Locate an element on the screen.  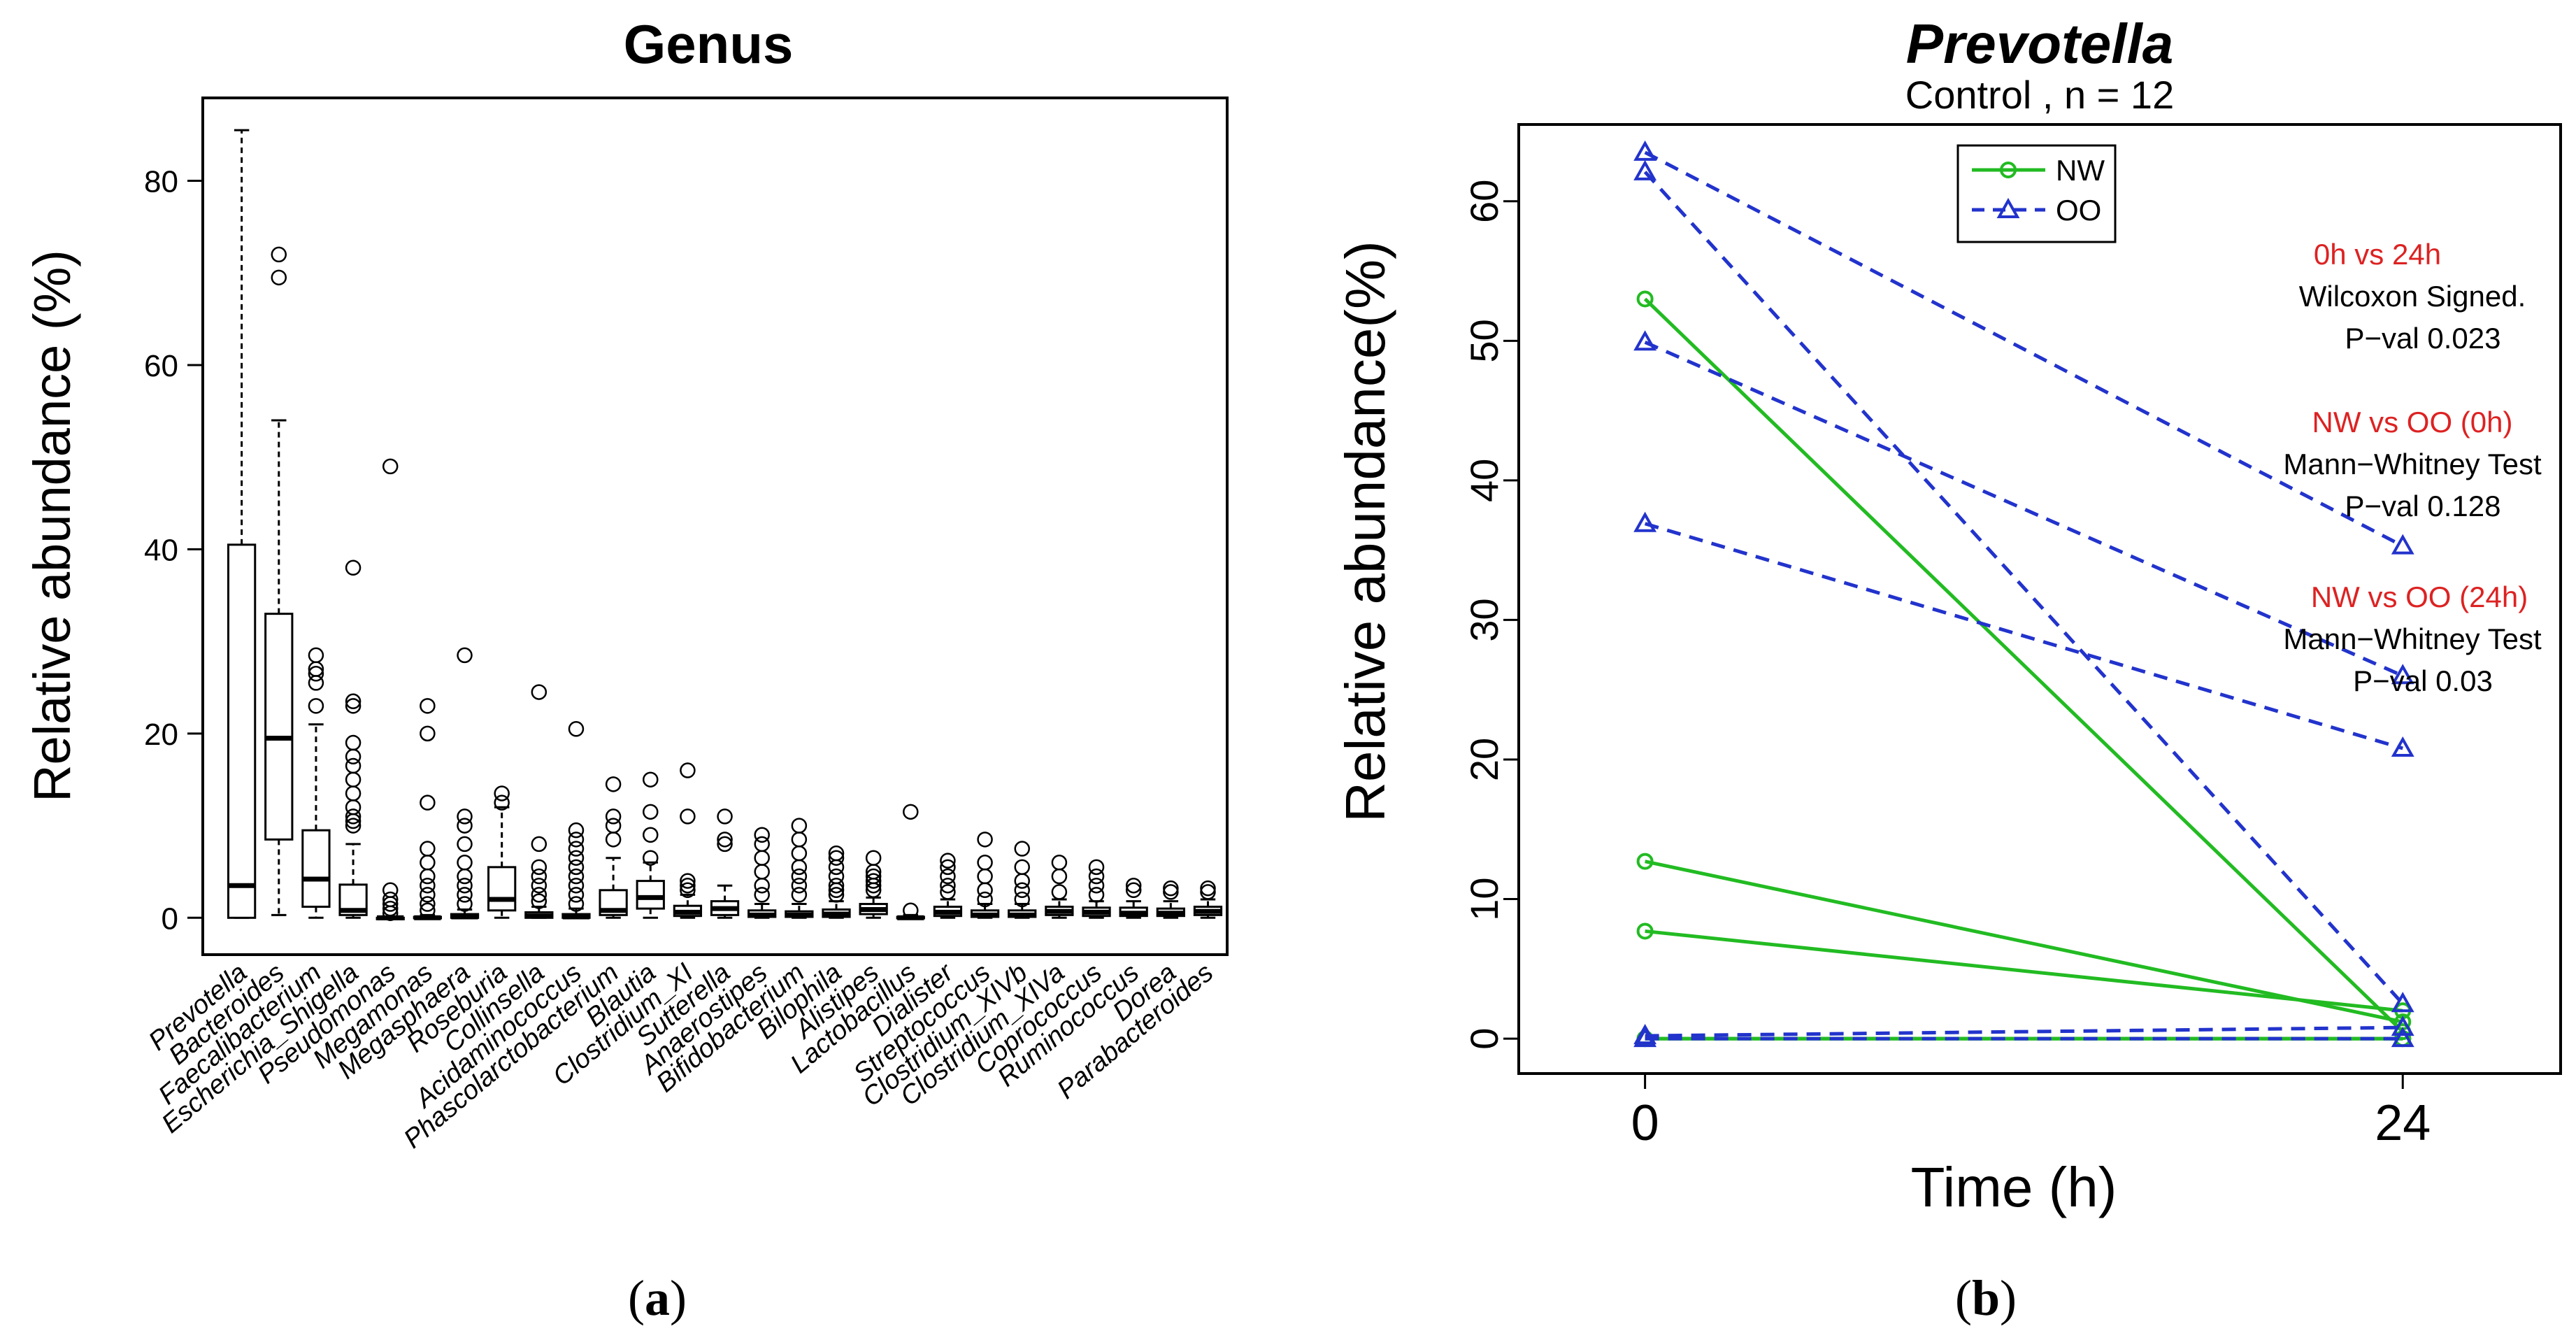
y-tick-label: 30 is located at coordinates (1484, 619).